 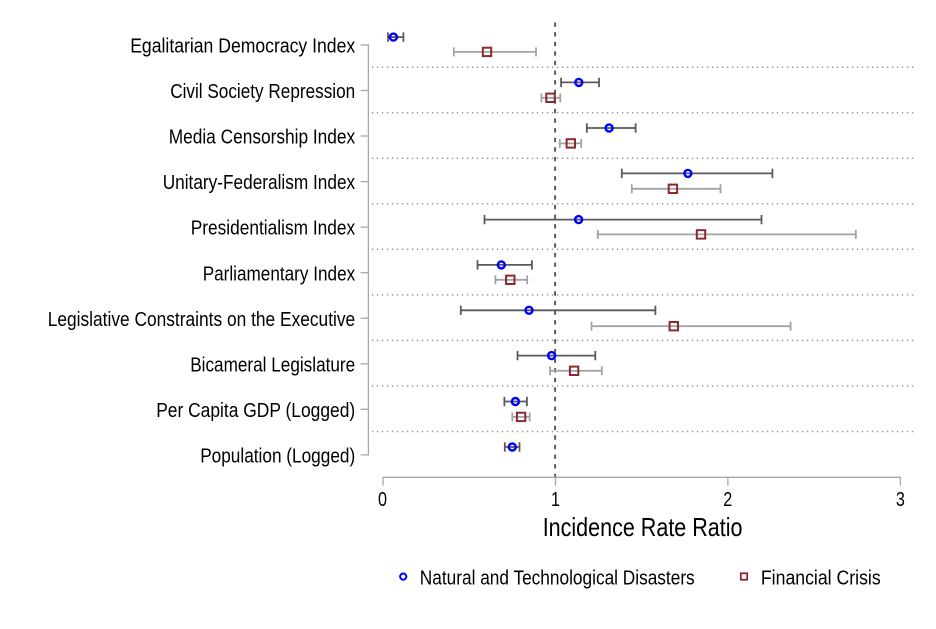 I want to click on svg-text:Legislative Constraints on the: Legislative Constraints on the Executive, so click(x=202, y=320).